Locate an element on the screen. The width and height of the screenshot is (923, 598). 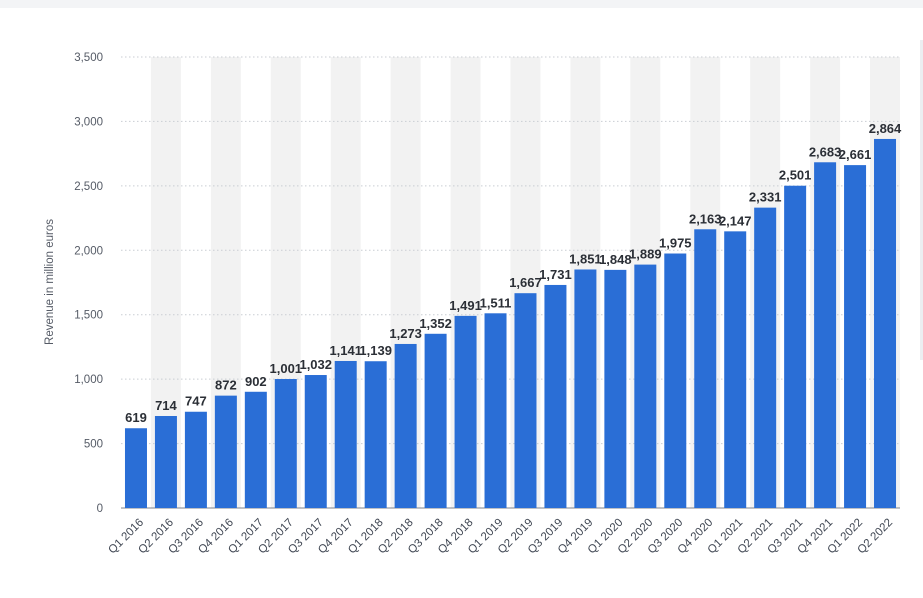
value-label: 2,661 is located at coordinates (855, 154).